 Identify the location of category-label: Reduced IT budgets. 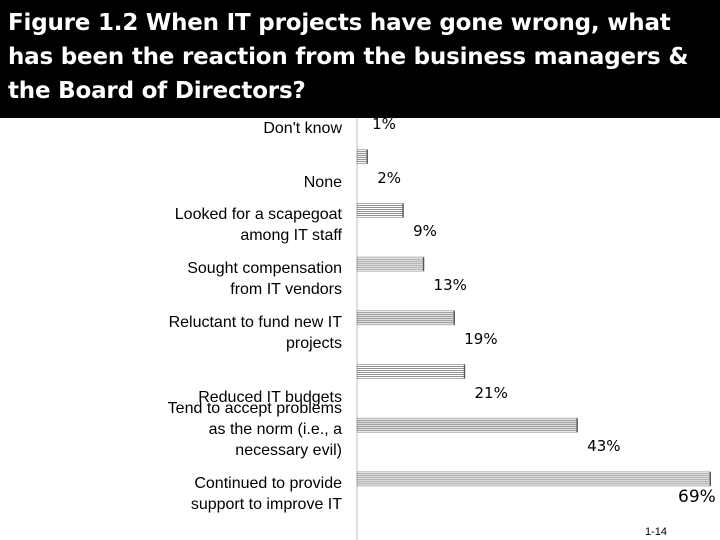
(270, 397).